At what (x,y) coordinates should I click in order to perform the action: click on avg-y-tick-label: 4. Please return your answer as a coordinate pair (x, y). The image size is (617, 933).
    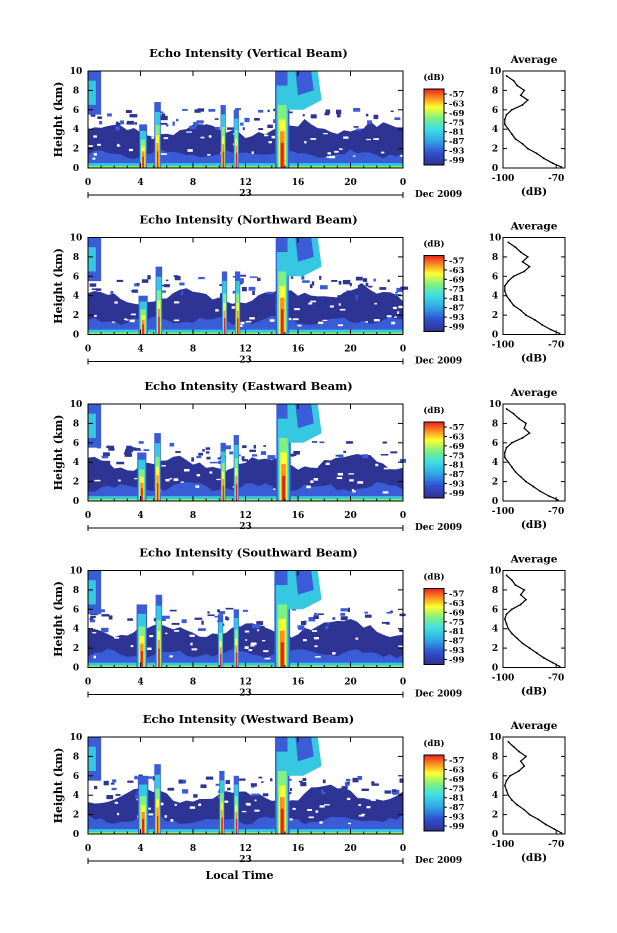
    Looking at the image, I should click on (495, 463).